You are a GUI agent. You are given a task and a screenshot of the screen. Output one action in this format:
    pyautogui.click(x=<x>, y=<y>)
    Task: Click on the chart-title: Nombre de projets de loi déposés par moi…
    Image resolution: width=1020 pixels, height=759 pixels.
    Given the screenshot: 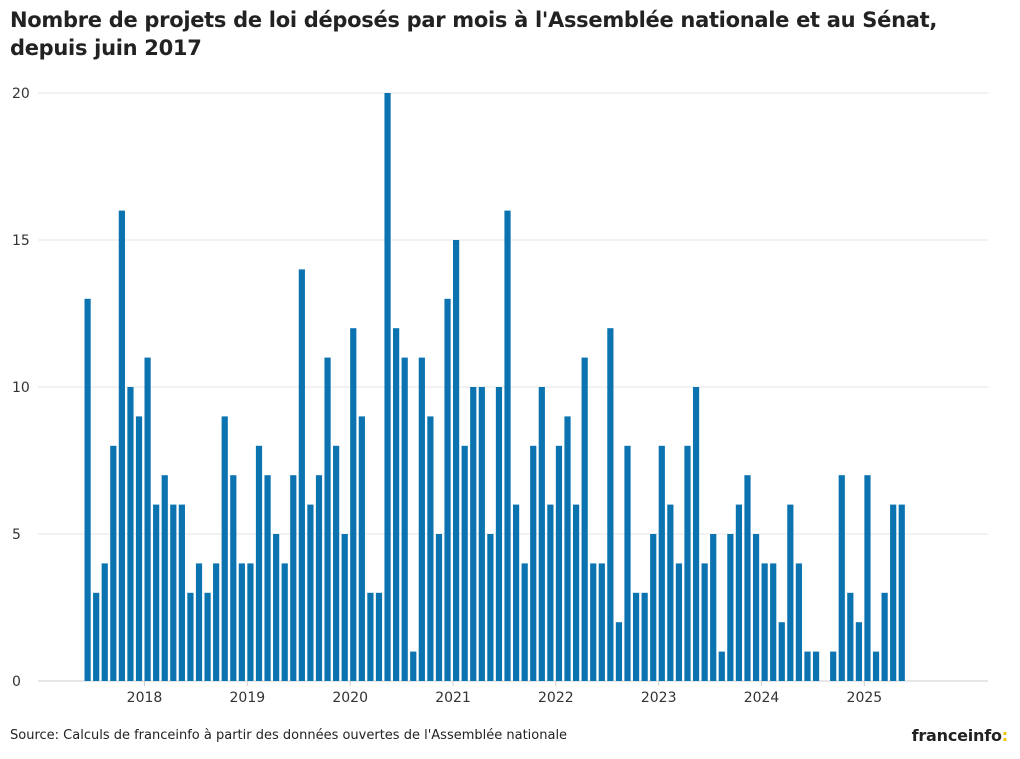 What is the action you would take?
    pyautogui.click(x=474, y=34)
    